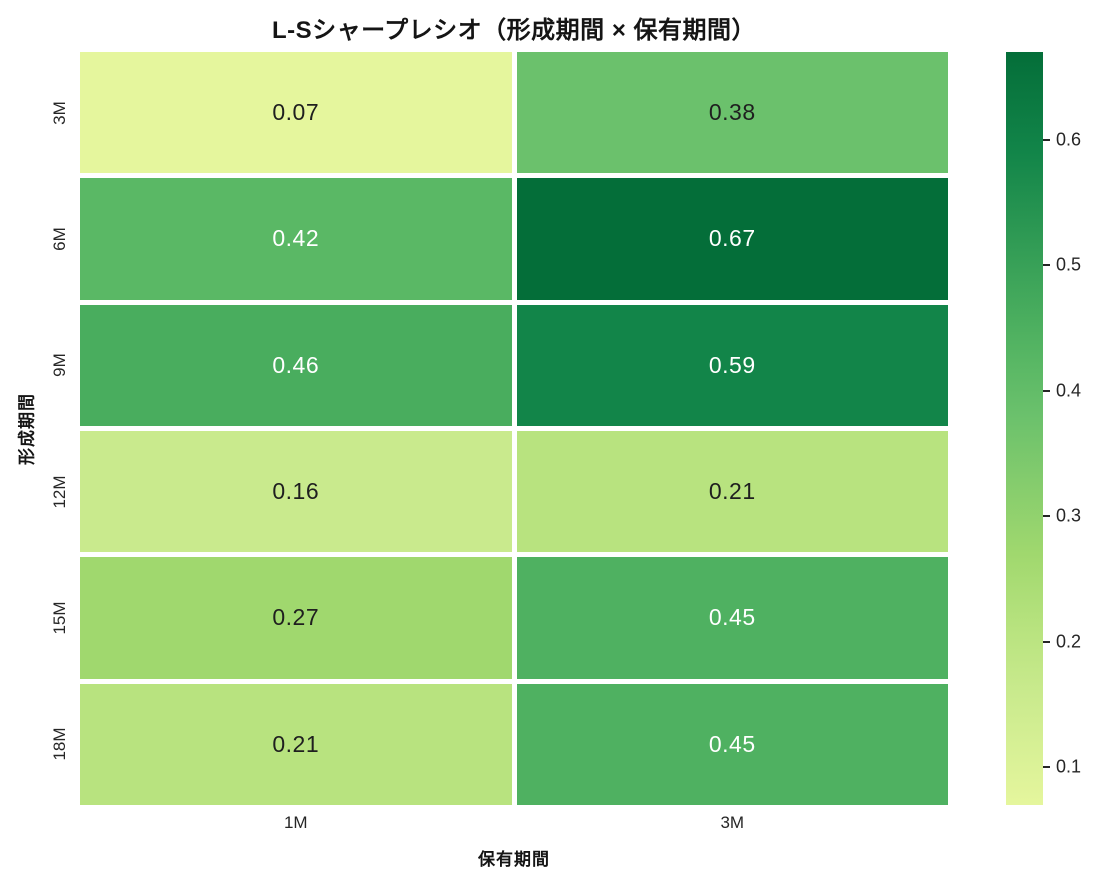  I want to click on heatmap-cell: 0.38, so click(732, 113).